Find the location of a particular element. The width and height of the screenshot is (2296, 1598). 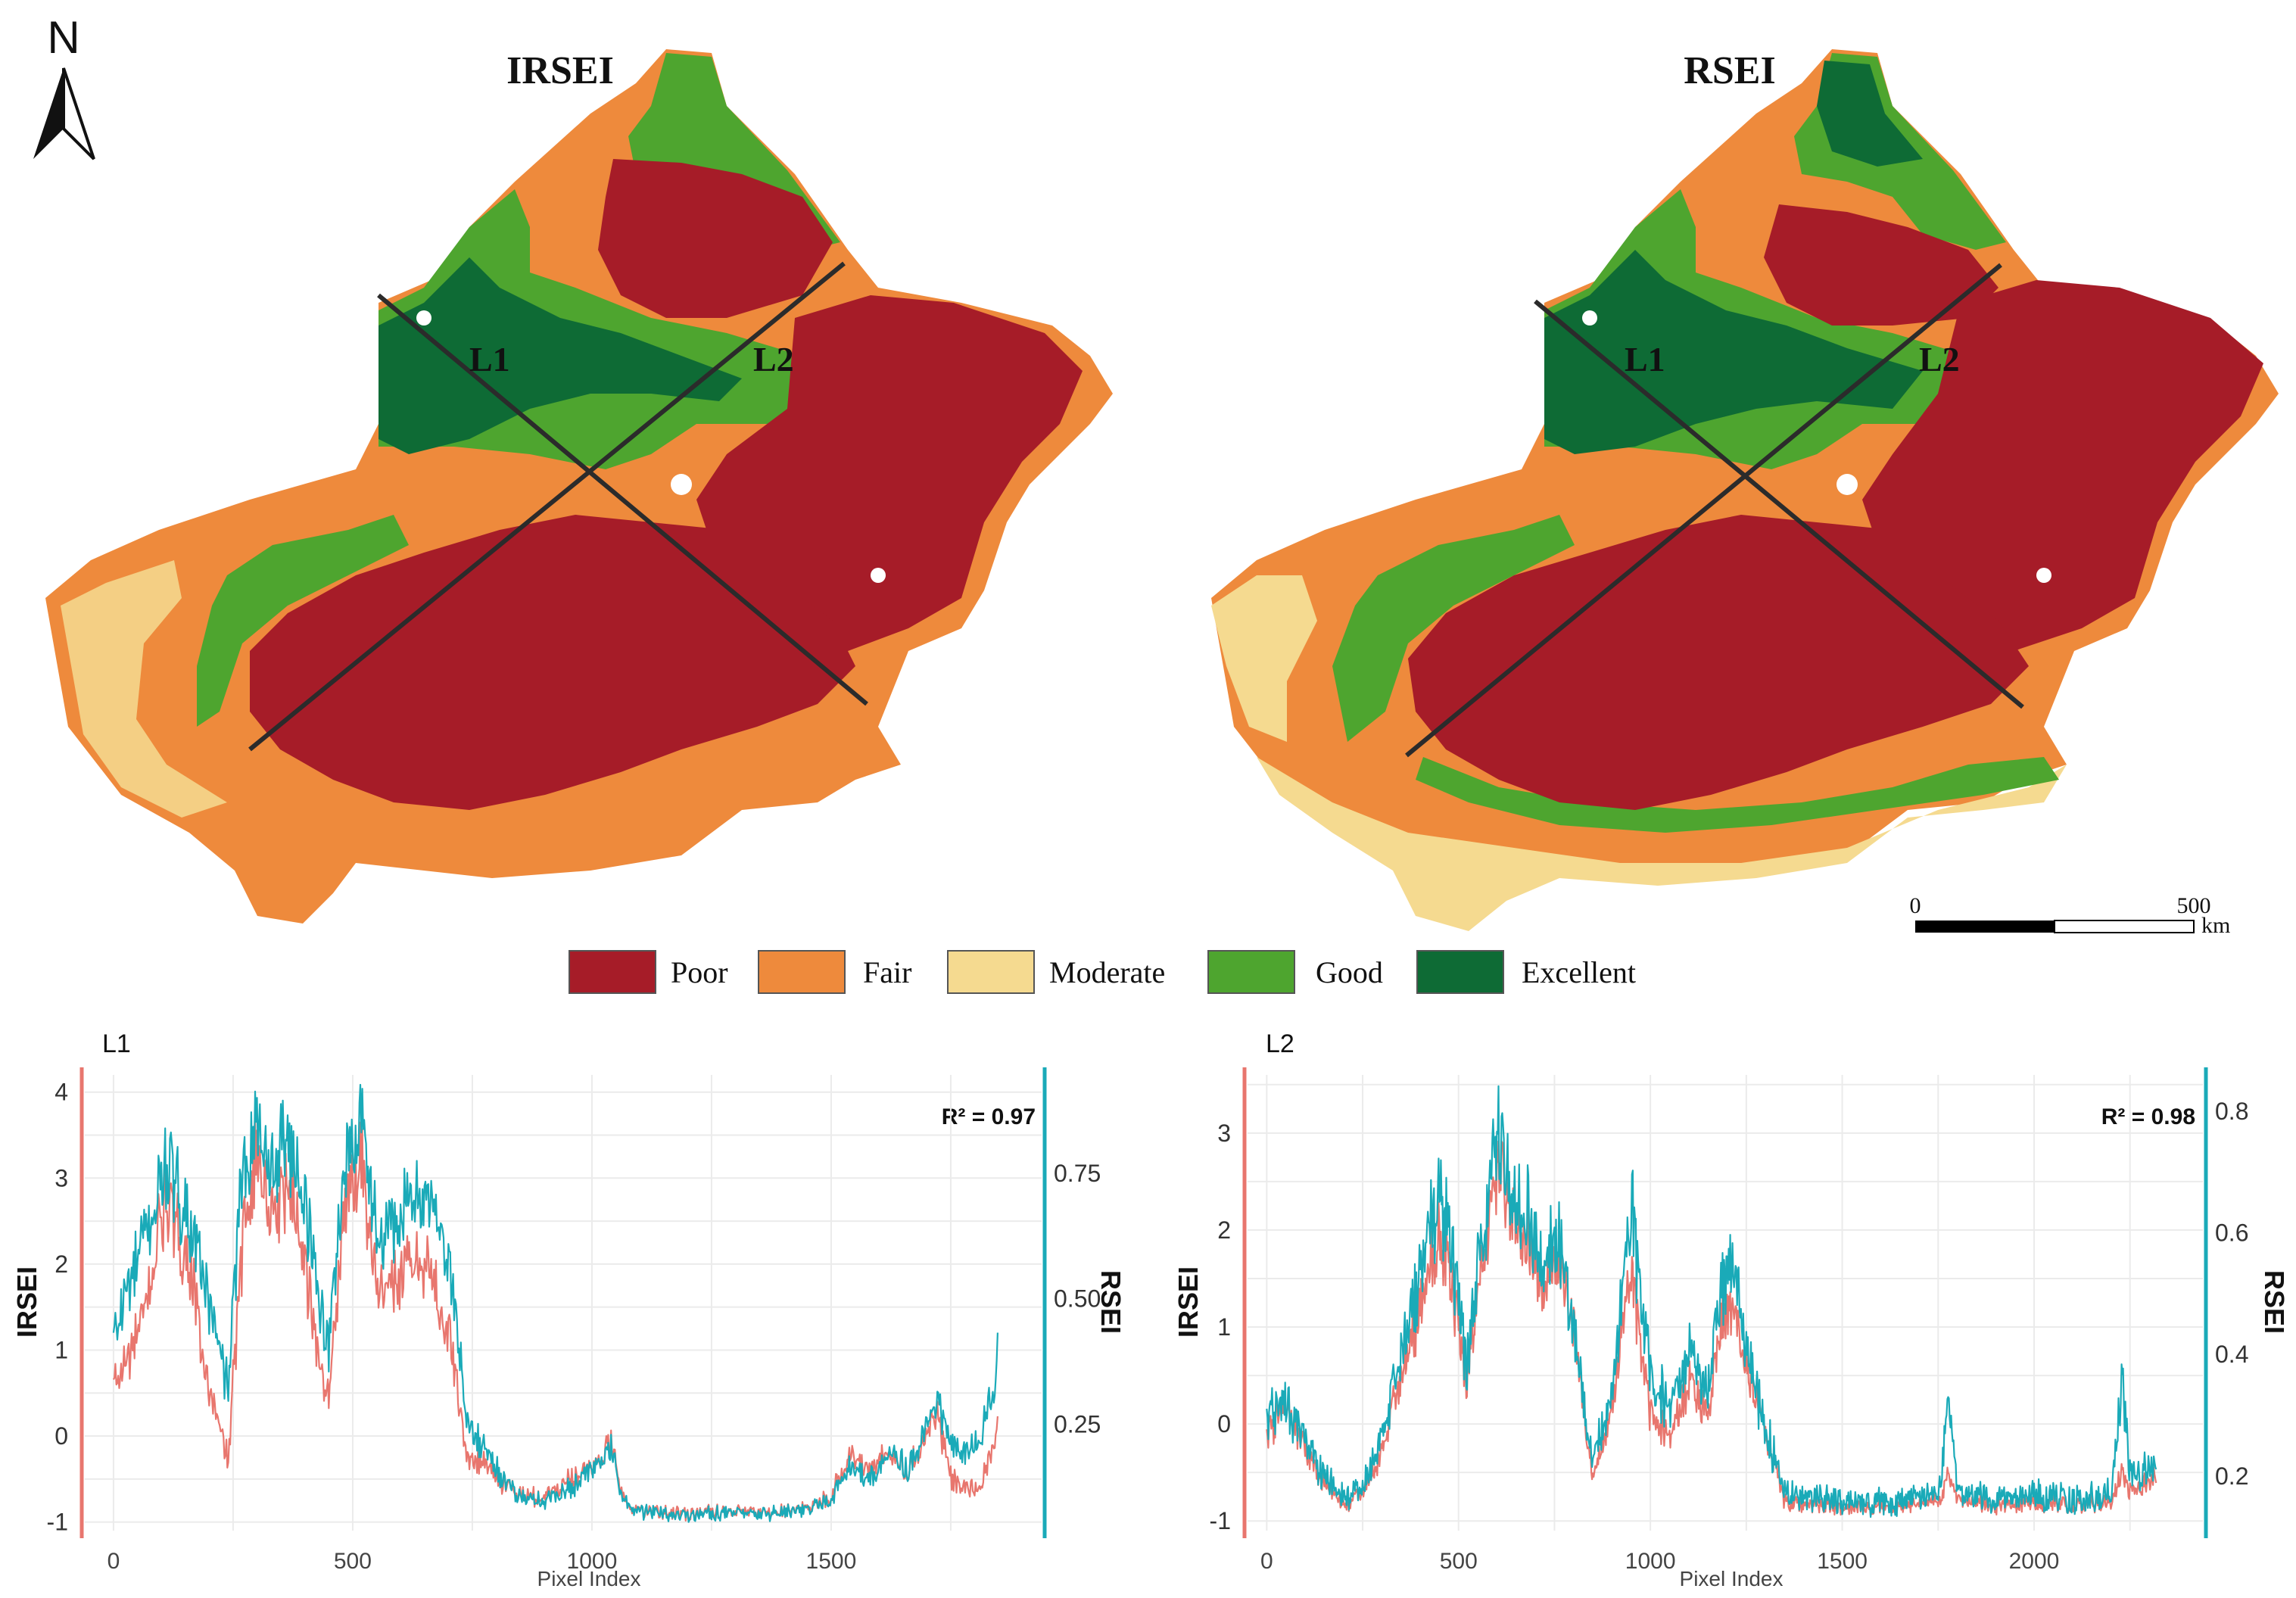

irsei-map-moderate-south is located at coordinates (144, 689).